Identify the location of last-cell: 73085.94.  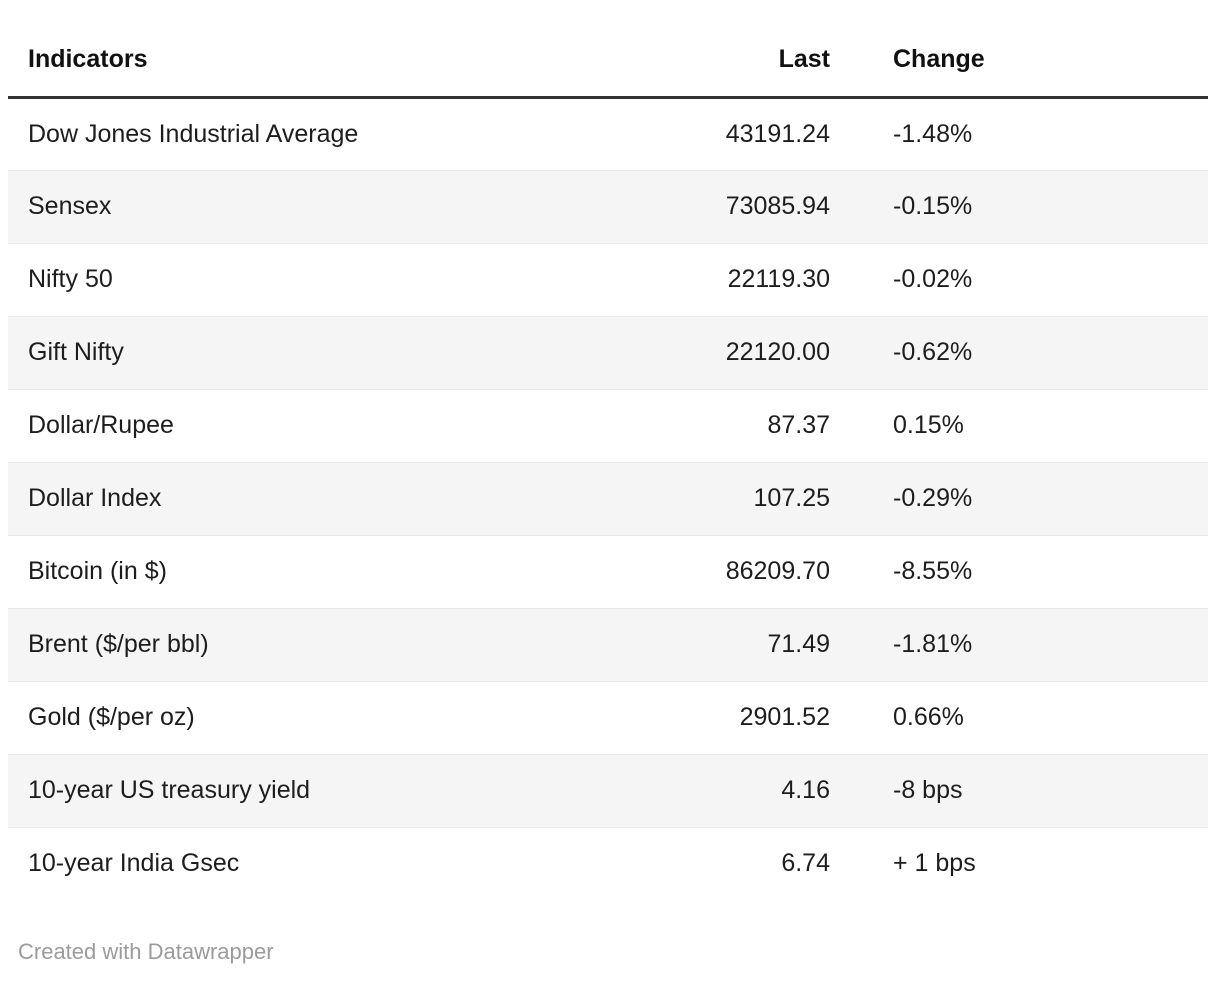
(735, 206).